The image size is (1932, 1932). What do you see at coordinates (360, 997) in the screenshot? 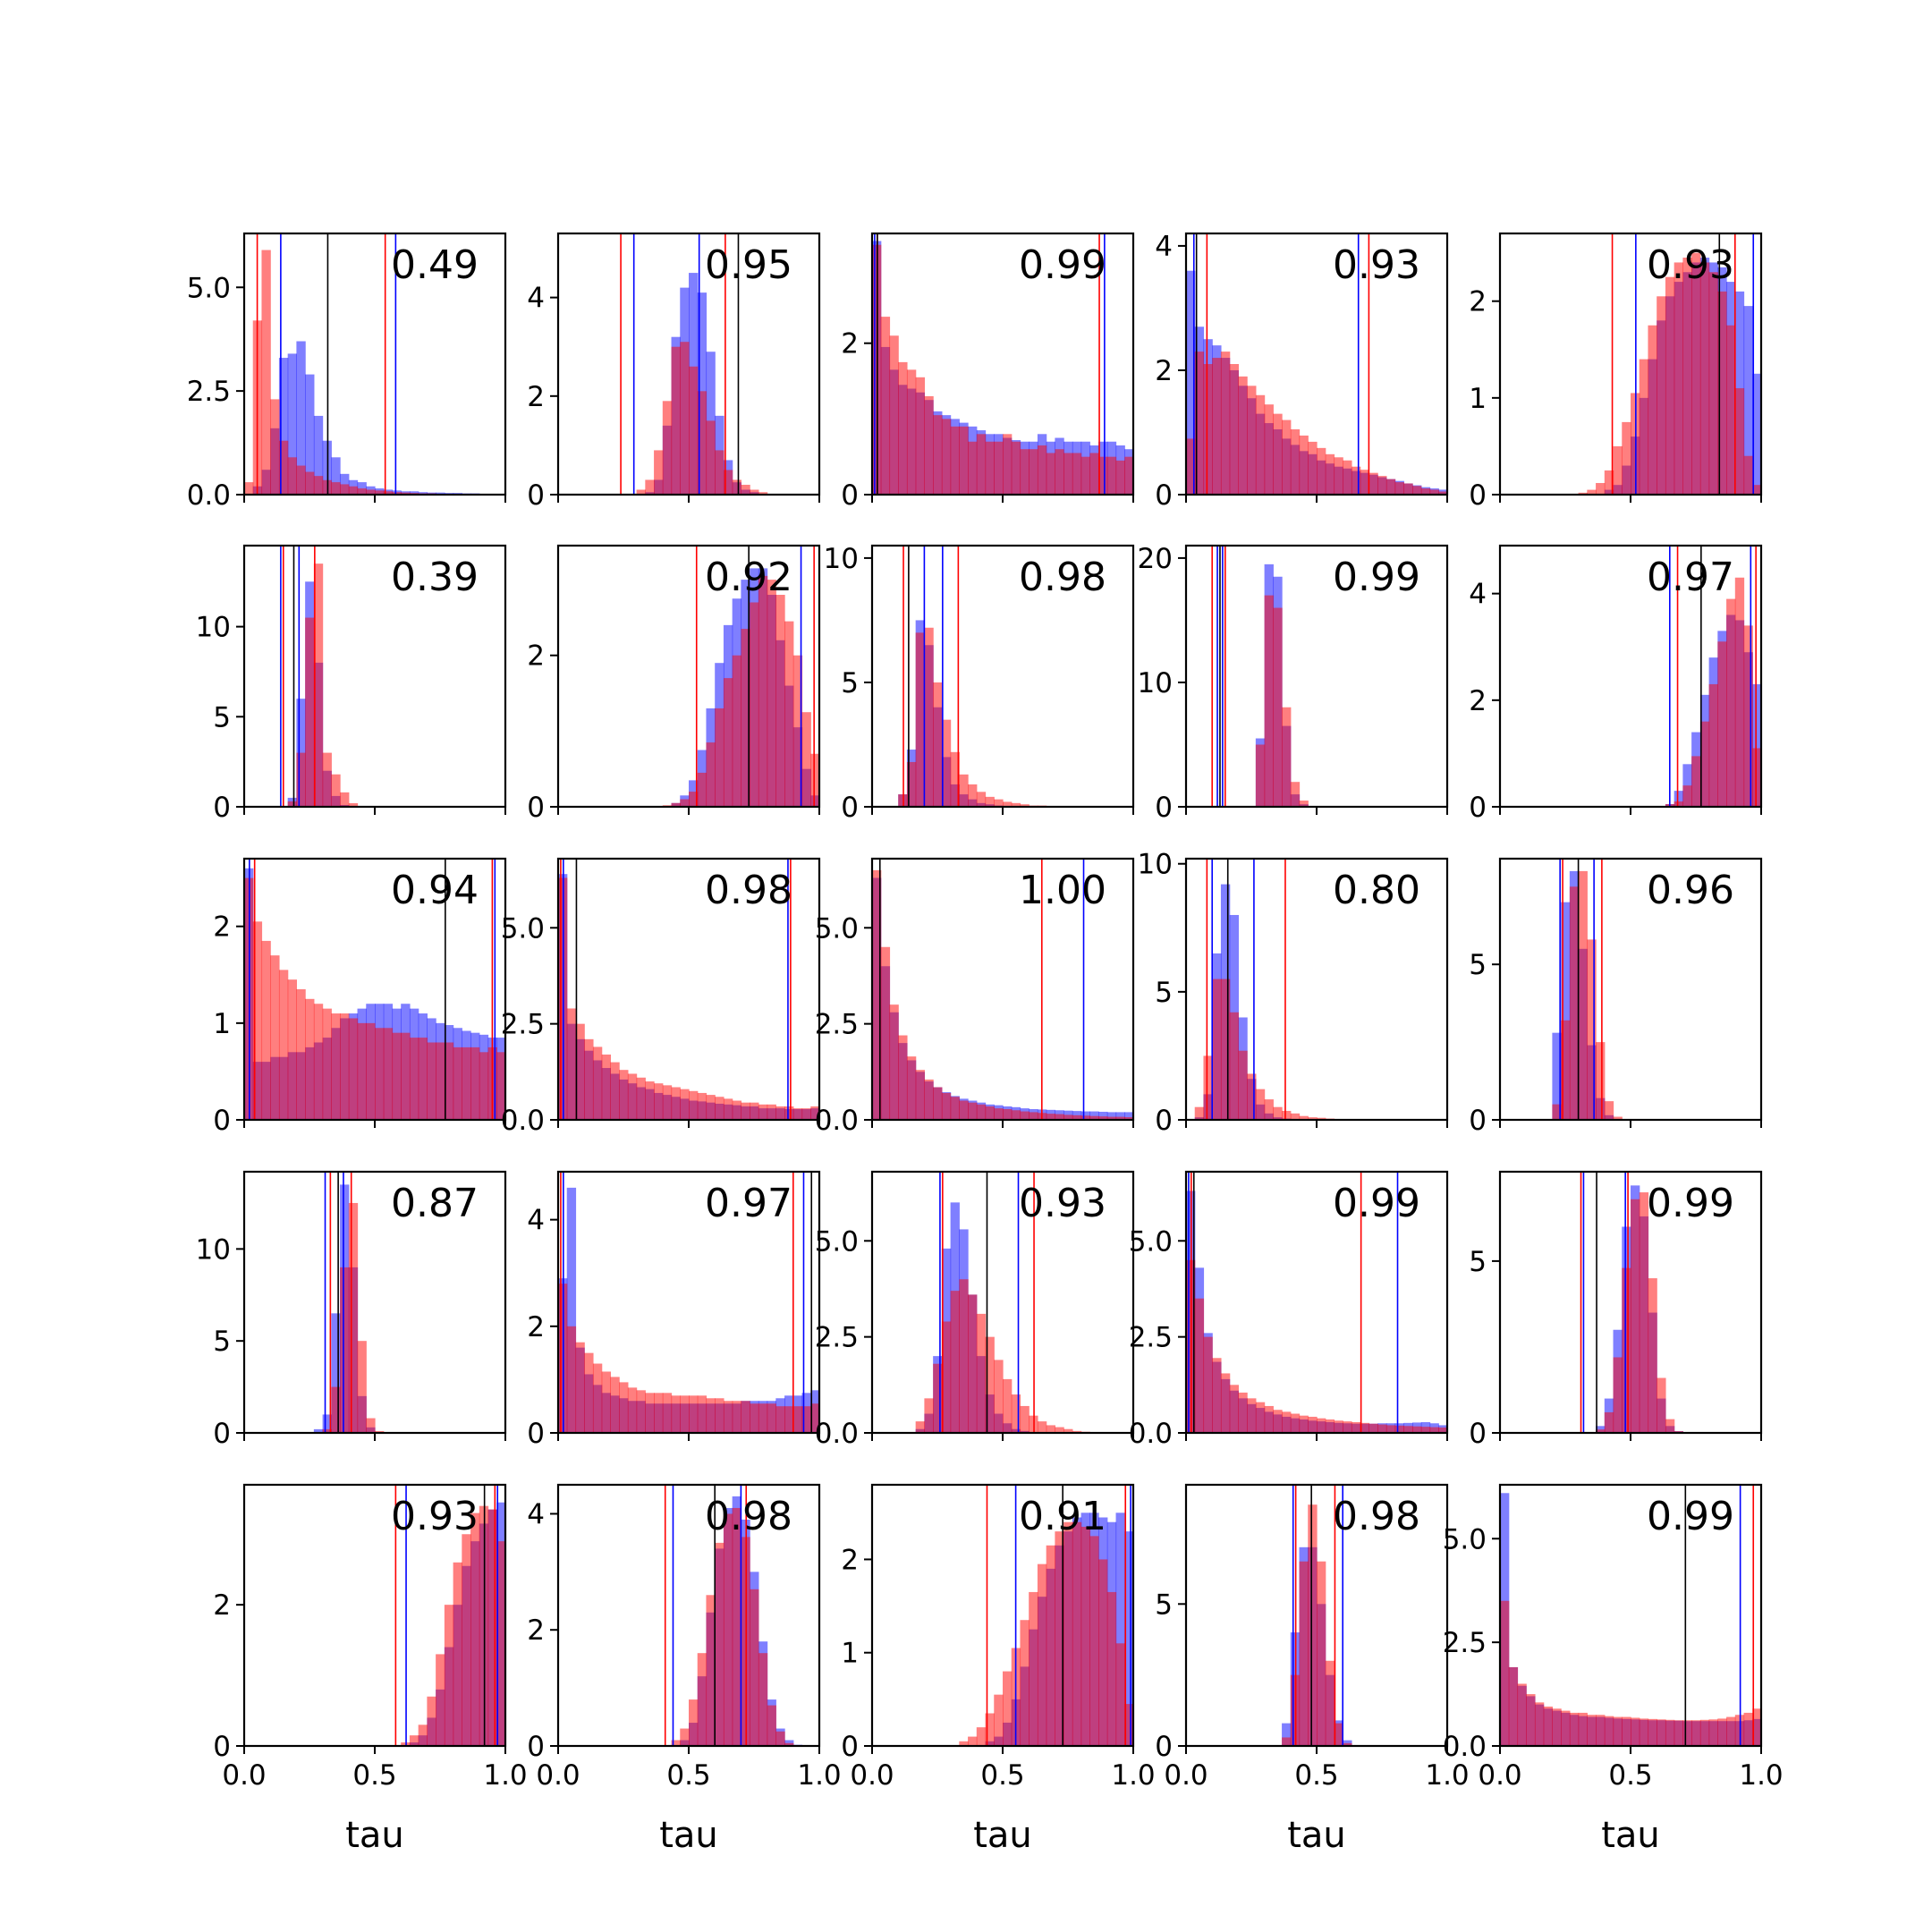
I see `panel-r3c1: 0 1 2 0.94` at bounding box center [360, 997].